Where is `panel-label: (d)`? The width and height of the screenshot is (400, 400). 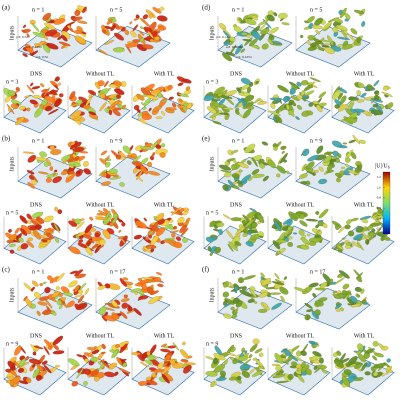 panel-label: (d) is located at coordinates (206, 8).